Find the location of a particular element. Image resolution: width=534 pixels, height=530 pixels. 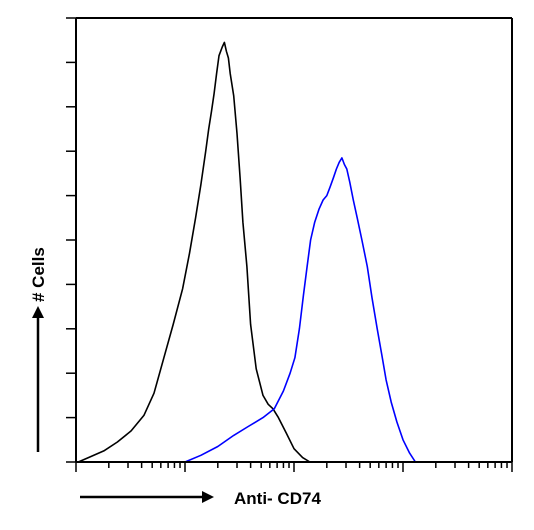

y-axis-label: # Cells is located at coordinates (38, 274).